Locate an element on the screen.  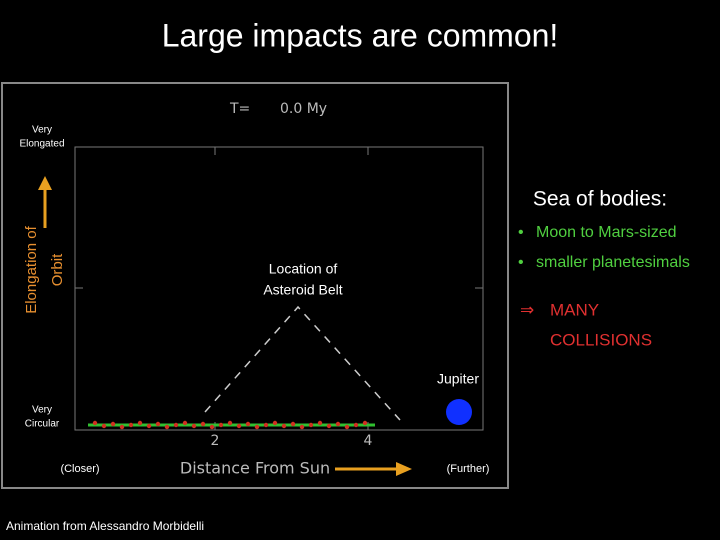
y-axis-label: Orbit is located at coordinates (57, 269).